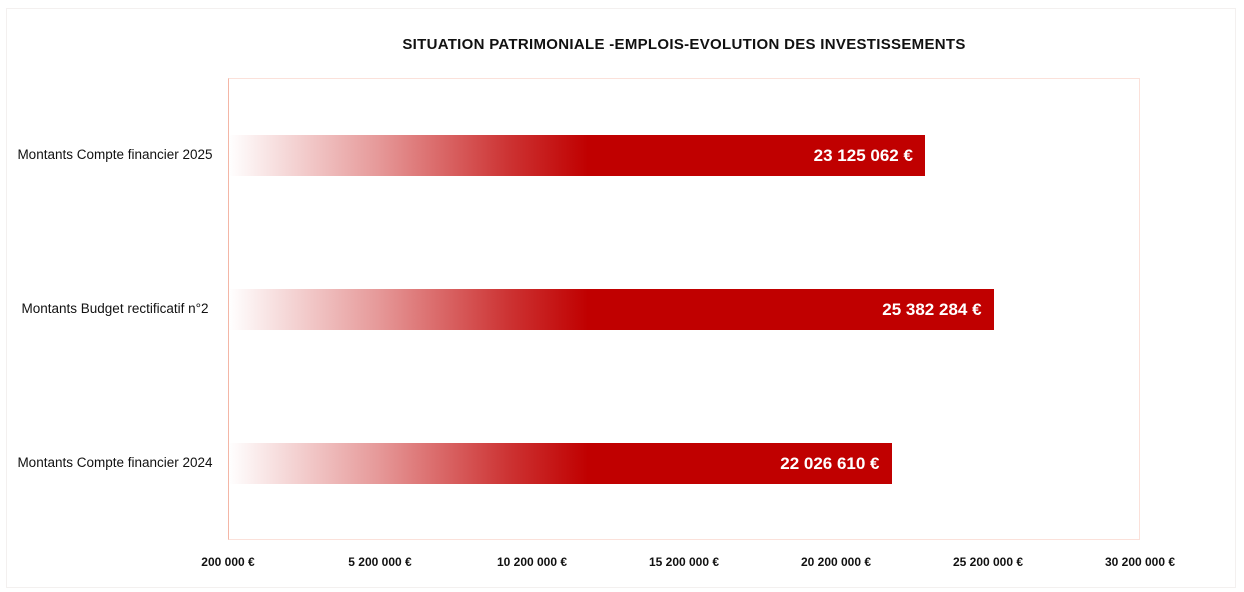 The image size is (1244, 592). I want to click on data-label: 25 382 284 €, so click(932, 309).